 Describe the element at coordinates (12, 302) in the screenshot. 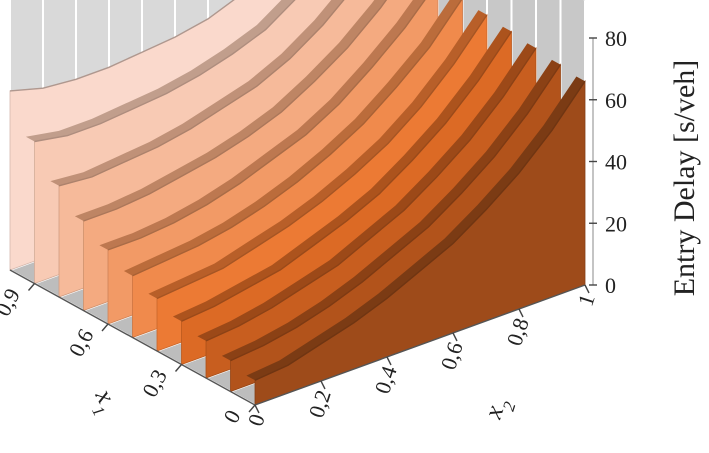

I see `x1-tick-label: 0,9` at that location.